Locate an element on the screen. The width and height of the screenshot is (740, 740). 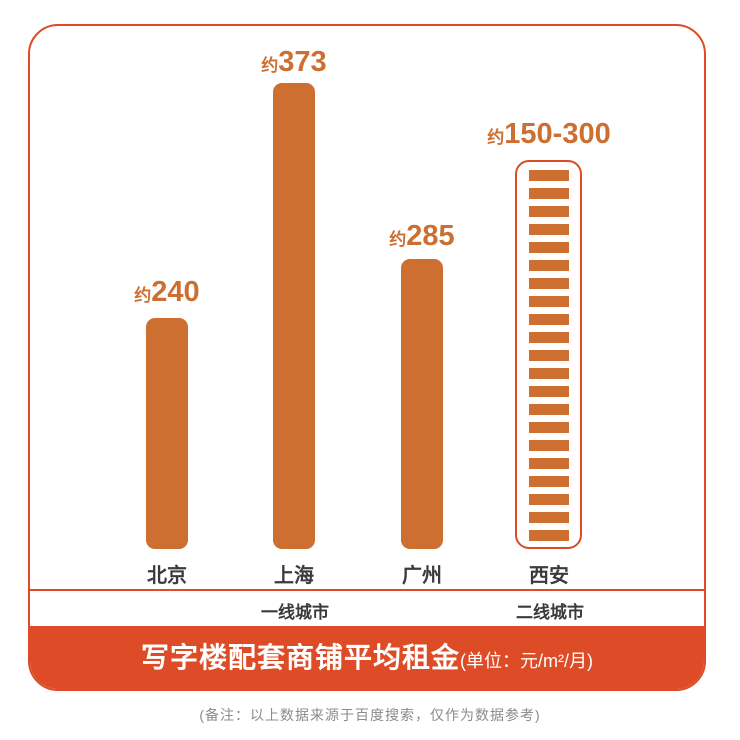
group-label-tier1: 一线城市 is located at coordinates (295, 612).